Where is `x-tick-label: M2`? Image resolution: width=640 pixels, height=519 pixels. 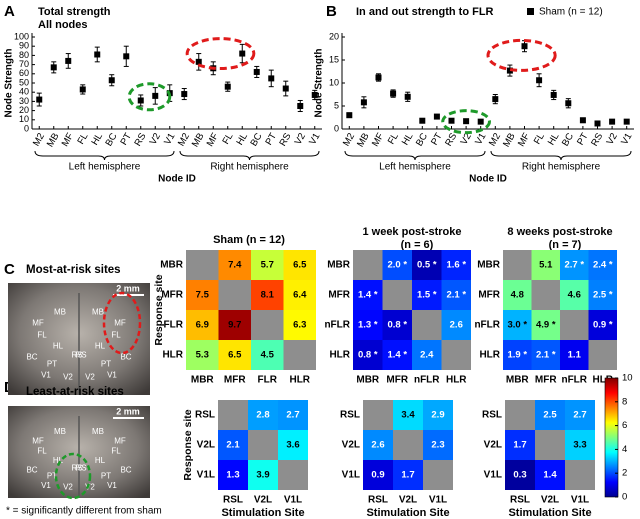 x-tick-label: M2 is located at coordinates (349, 139).